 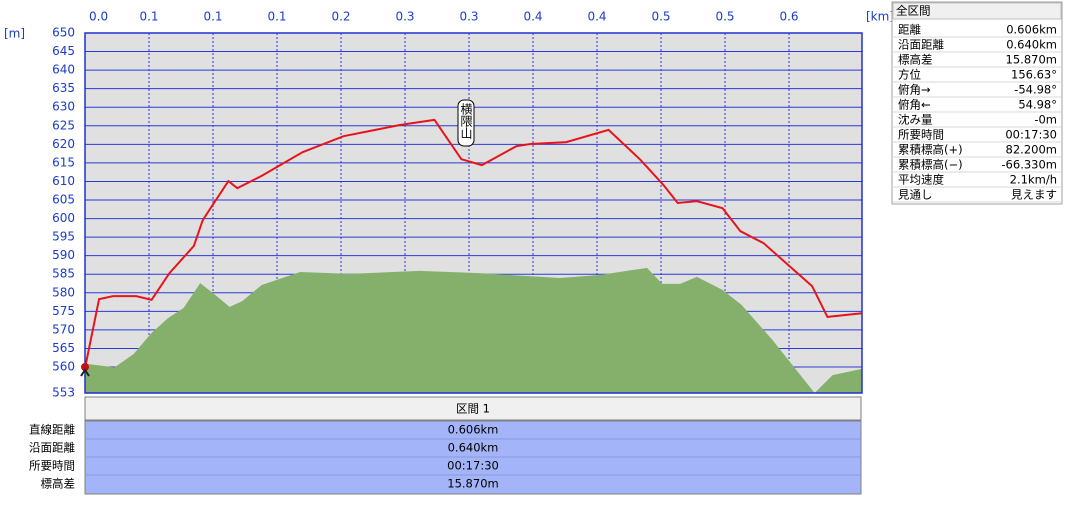 What do you see at coordinates (63, 181) in the screenshot?
I see `y-tick-label: 610` at bounding box center [63, 181].